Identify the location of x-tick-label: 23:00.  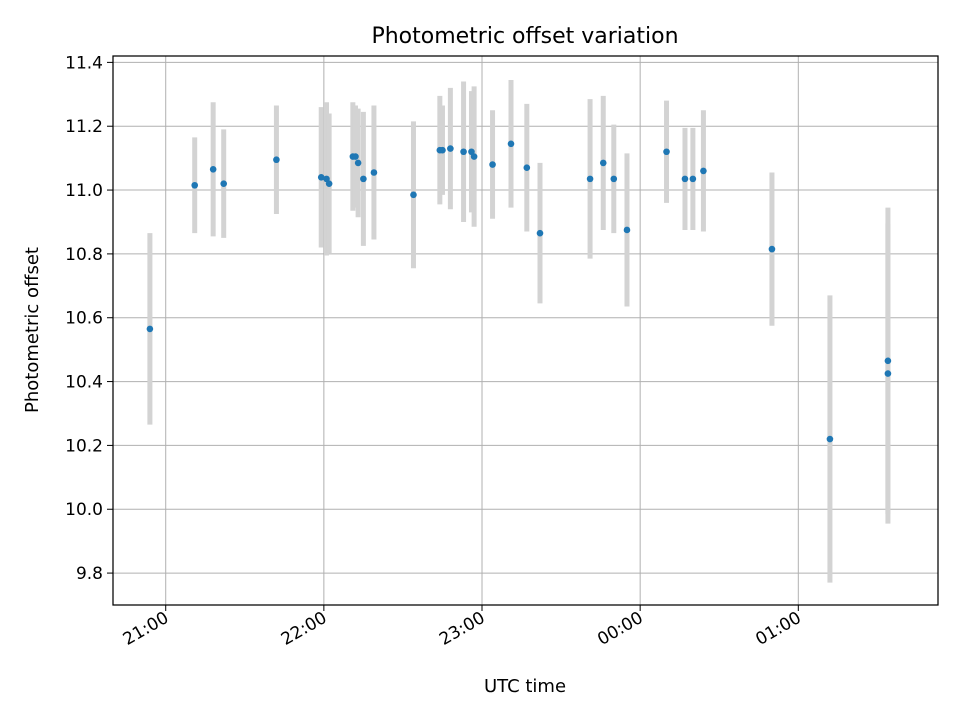
(462, 629).